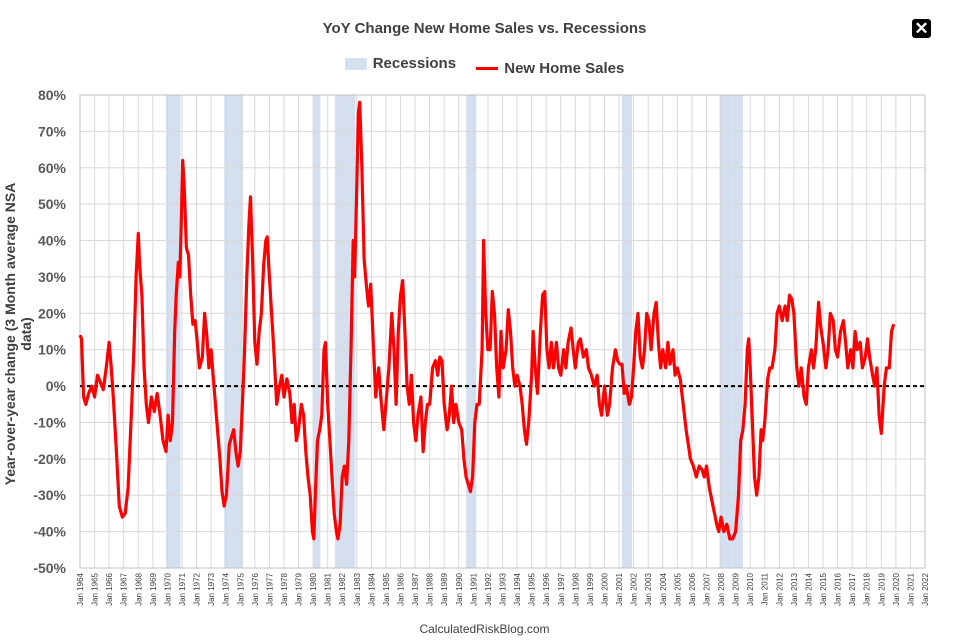 The height and width of the screenshot is (643, 969). What do you see at coordinates (299, 588) in the screenshot?
I see `x-tick-label: Jan 1979` at bounding box center [299, 588].